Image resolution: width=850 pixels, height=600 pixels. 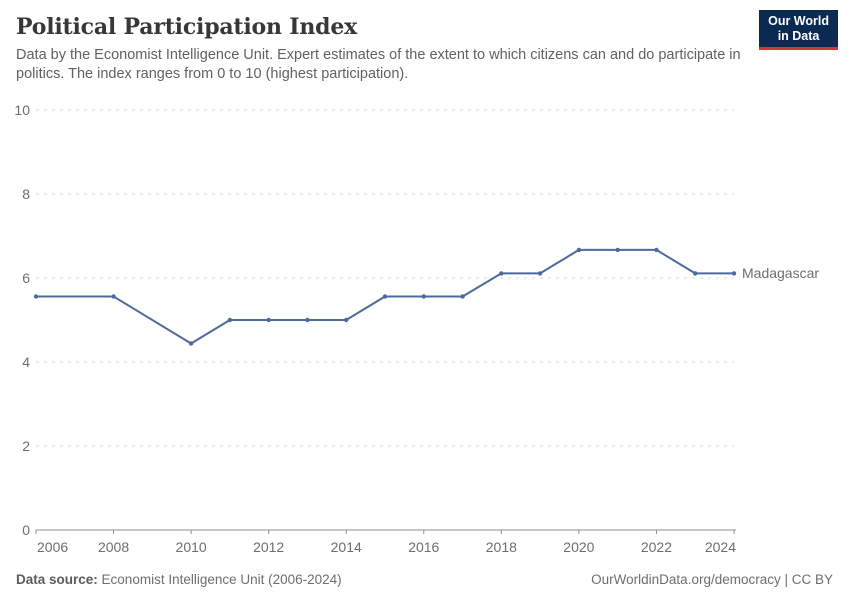 I want to click on x-axis-label: 2014, so click(x=346, y=547).